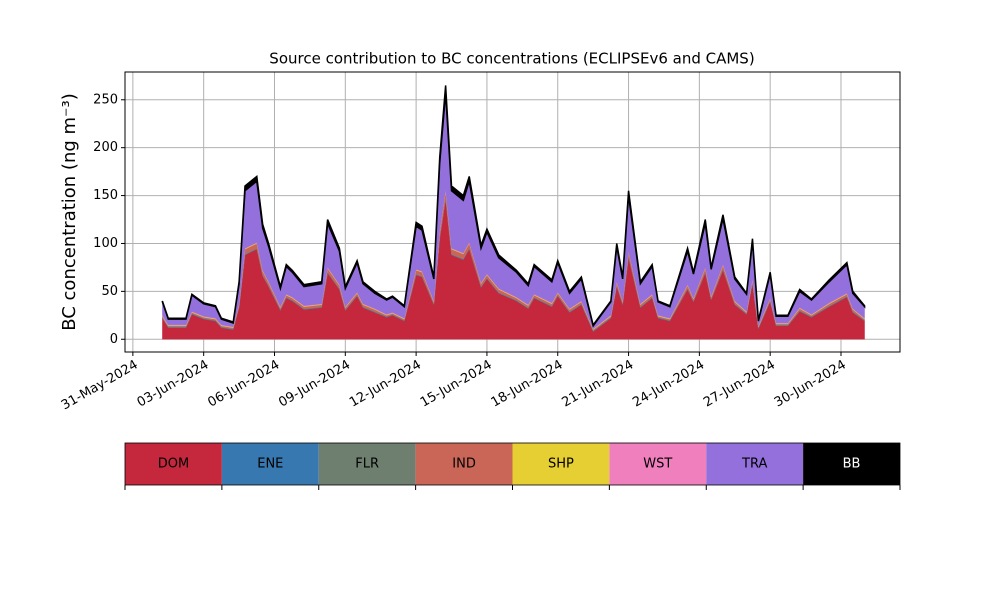 The height and width of the screenshot is (600, 1000). I want to click on x-tick-label: 12-Jun-2024, so click(385, 384).